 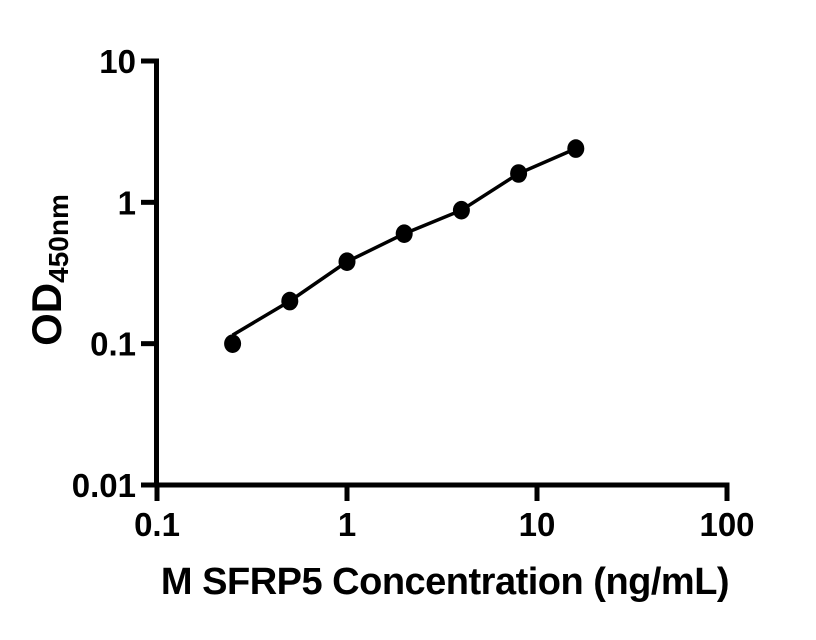 What do you see at coordinates (347, 524) in the screenshot?
I see `x-tick-label: 1` at bounding box center [347, 524].